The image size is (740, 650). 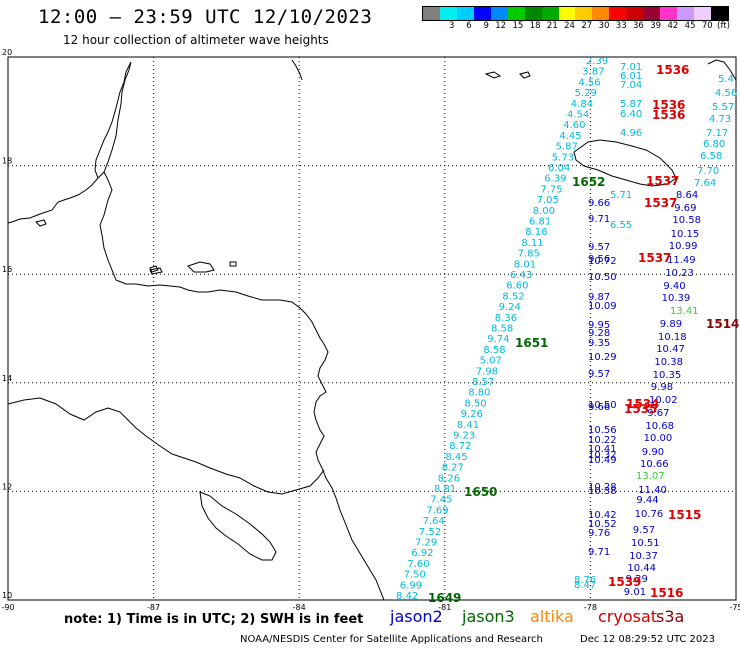 What do you see at coordinates (599, 297) in the screenshot?
I see `swh-value-blue: 9.87` at bounding box center [599, 297].